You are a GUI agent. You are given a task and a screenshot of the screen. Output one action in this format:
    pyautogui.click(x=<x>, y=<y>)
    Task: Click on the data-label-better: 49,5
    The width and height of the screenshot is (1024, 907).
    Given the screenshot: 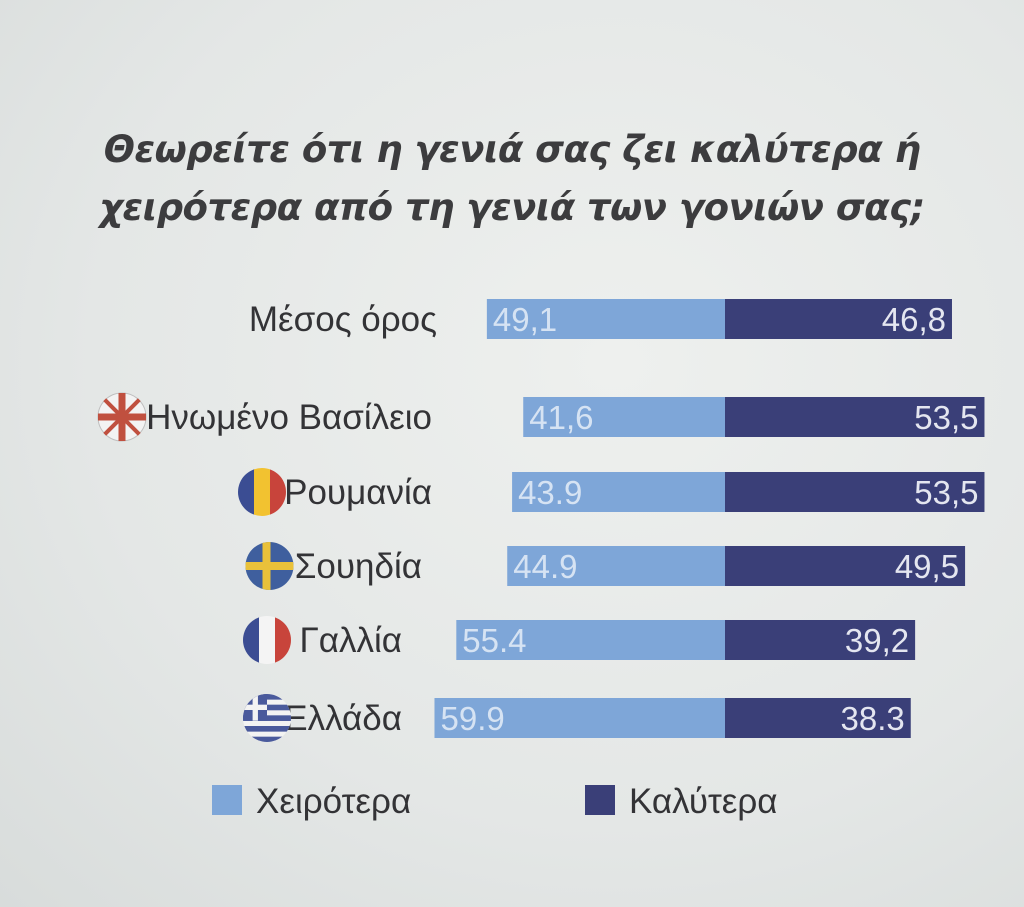 What is the action you would take?
    pyautogui.click(x=927, y=566)
    